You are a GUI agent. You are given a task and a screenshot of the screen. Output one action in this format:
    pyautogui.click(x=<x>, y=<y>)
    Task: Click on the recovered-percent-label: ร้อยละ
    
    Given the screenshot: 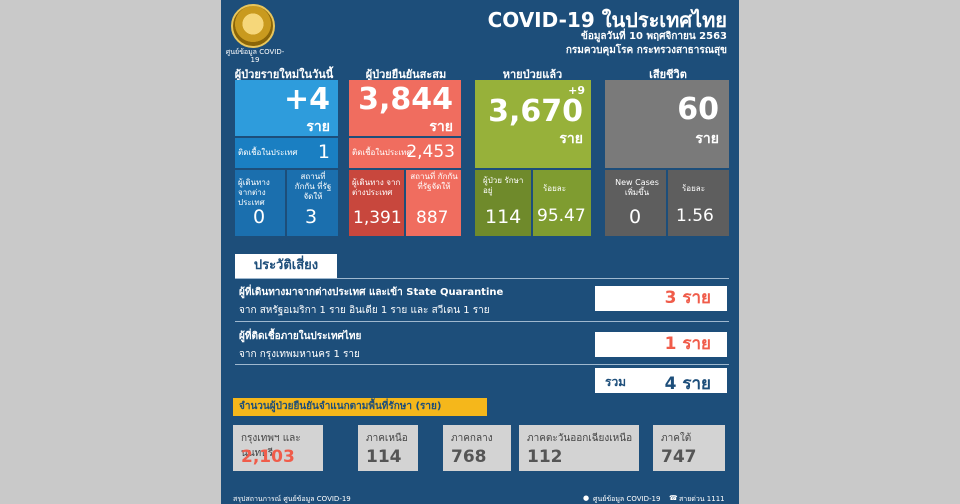 What is the action you would take?
    pyautogui.click(x=554, y=188)
    